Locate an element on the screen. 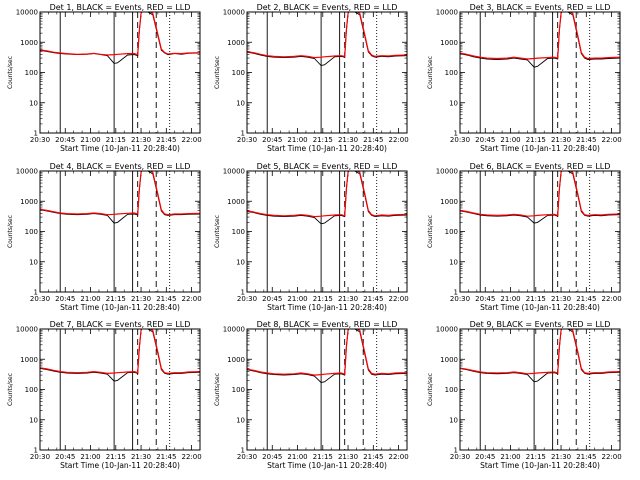 This screenshot has height=480, width=640. panel-title: Det 5, BLACK = Events, RED = LLD is located at coordinates (327, 166).